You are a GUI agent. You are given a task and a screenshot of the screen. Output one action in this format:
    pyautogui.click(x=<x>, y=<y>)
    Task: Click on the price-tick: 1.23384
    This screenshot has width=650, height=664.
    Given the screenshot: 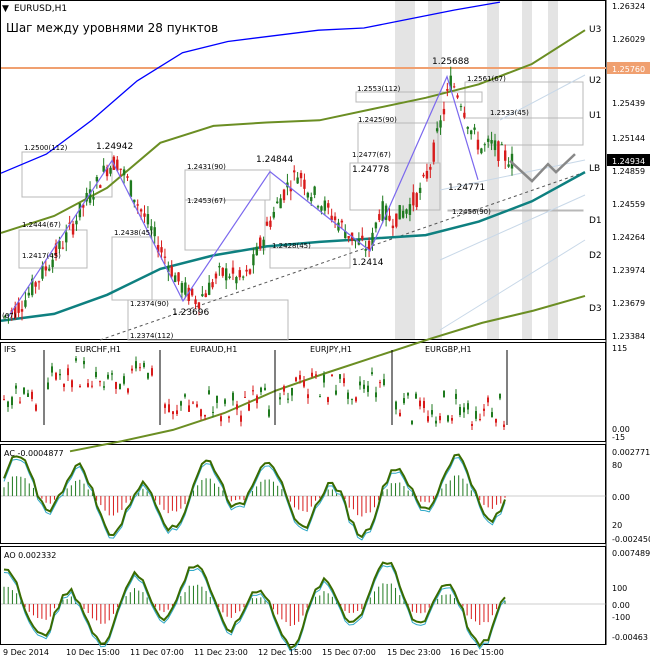 What is the action you would take?
    pyautogui.click(x=628, y=336)
    